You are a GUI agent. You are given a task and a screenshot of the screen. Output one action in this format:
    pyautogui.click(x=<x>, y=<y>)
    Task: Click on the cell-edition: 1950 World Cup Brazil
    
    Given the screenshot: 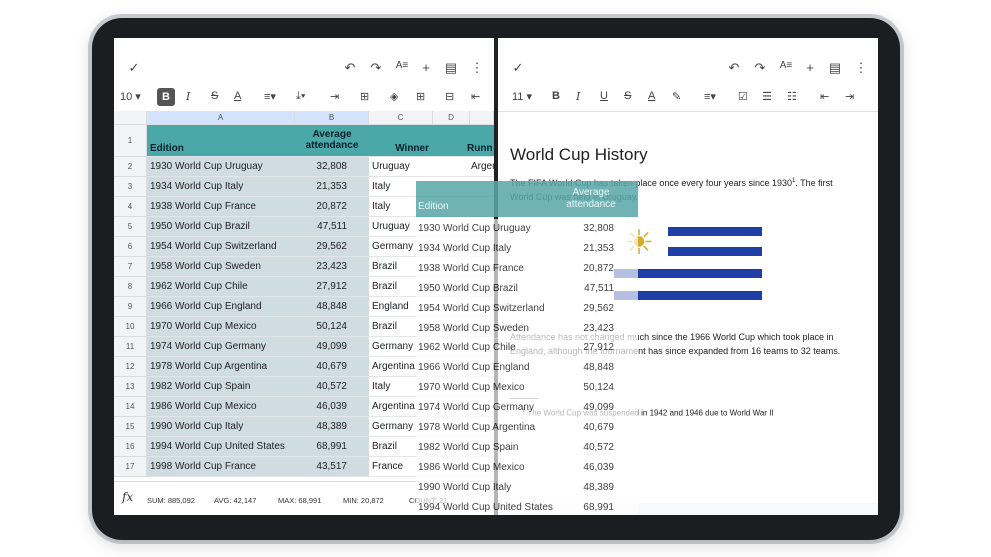 What is the action you would take?
    pyautogui.click(x=221, y=227)
    